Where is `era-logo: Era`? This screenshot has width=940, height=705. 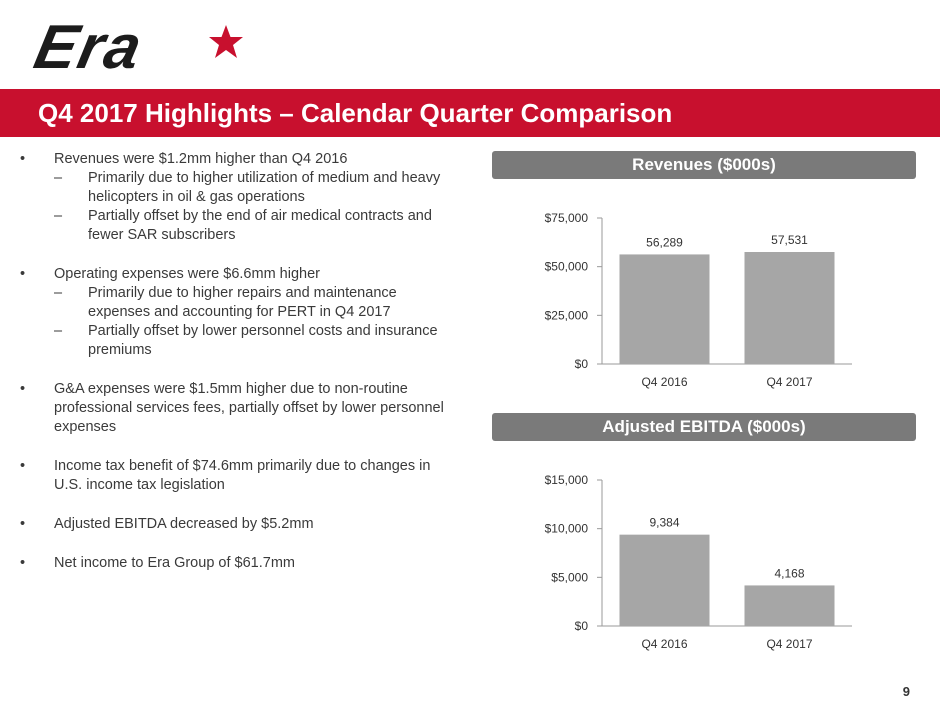 era-logo: Era is located at coordinates (139, 47).